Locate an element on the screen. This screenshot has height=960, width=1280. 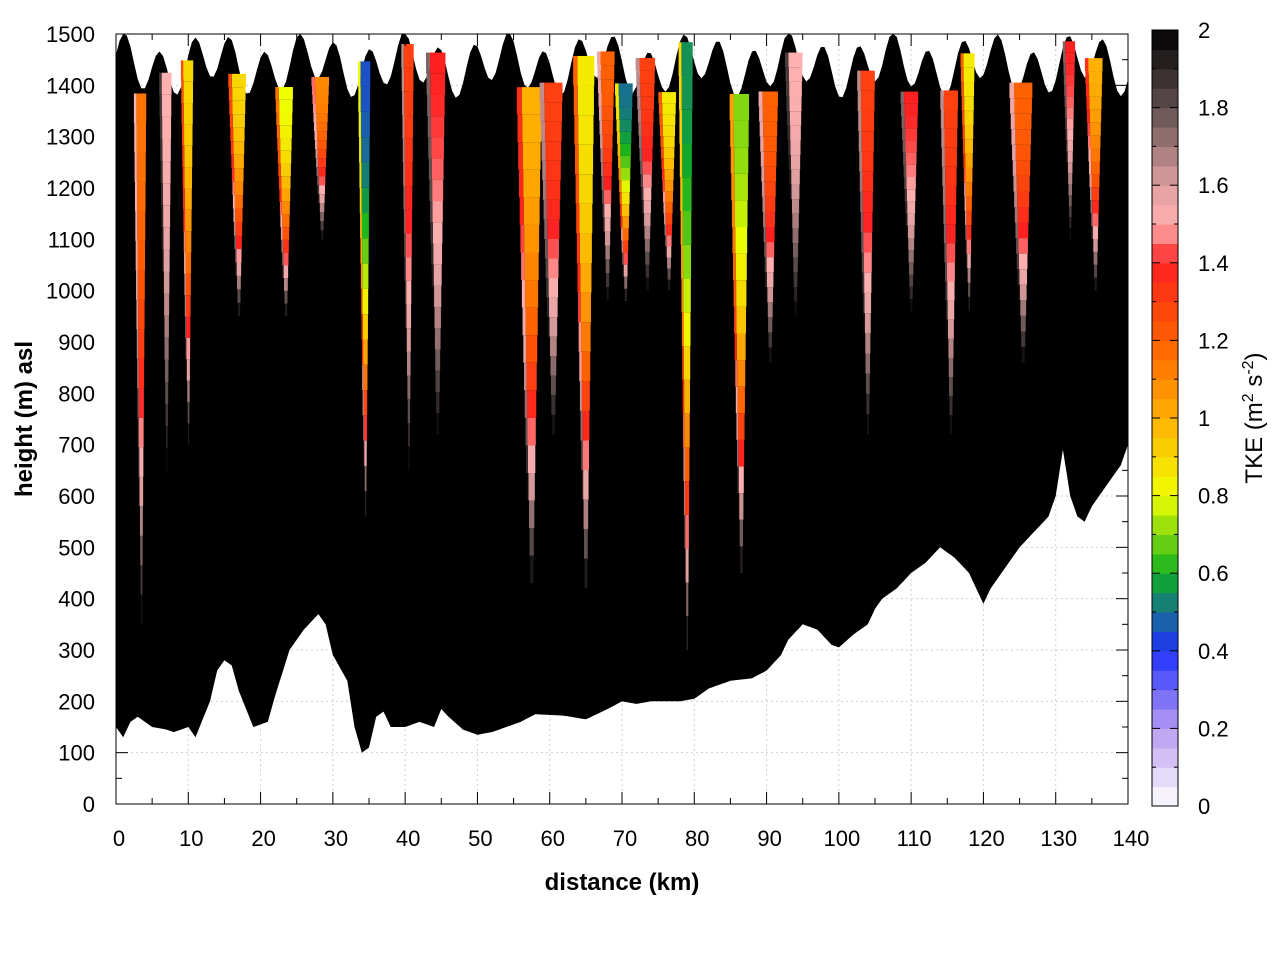
y-tick-label: 0 is located at coordinates (89, 804).